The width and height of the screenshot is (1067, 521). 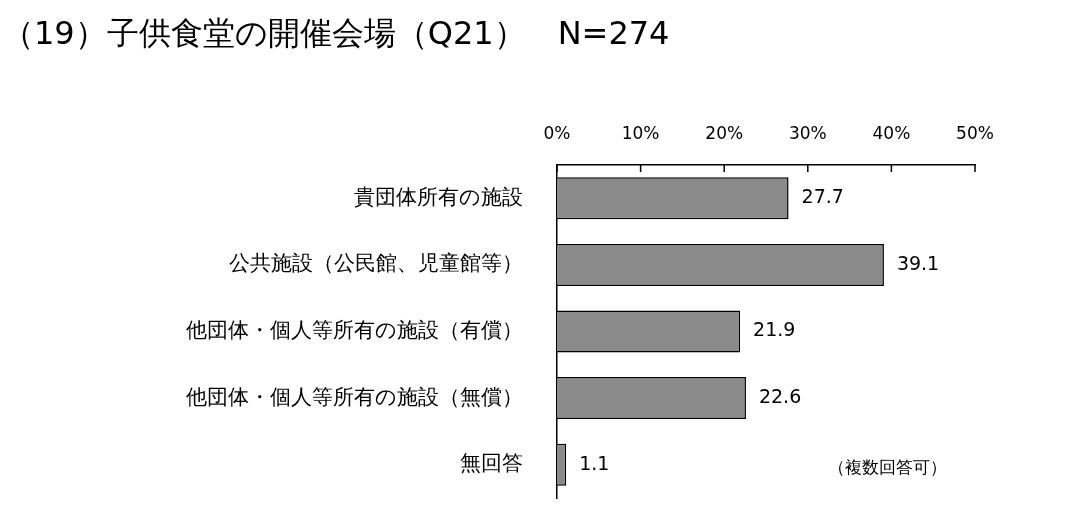 I want to click on annotation: （複数回答可）, so click(x=887, y=467).